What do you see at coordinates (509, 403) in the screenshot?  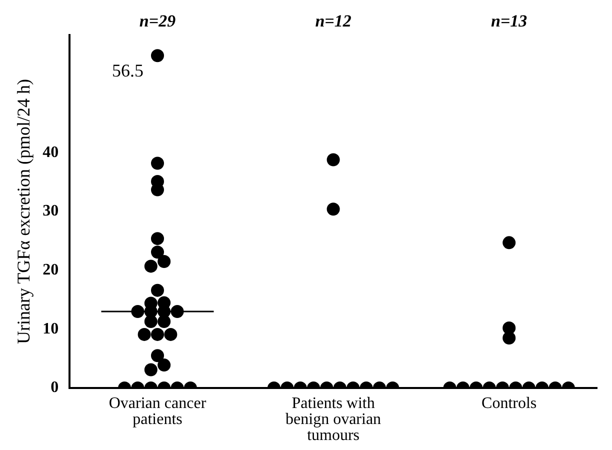 I see `x-tick-label: Controls` at bounding box center [509, 403].